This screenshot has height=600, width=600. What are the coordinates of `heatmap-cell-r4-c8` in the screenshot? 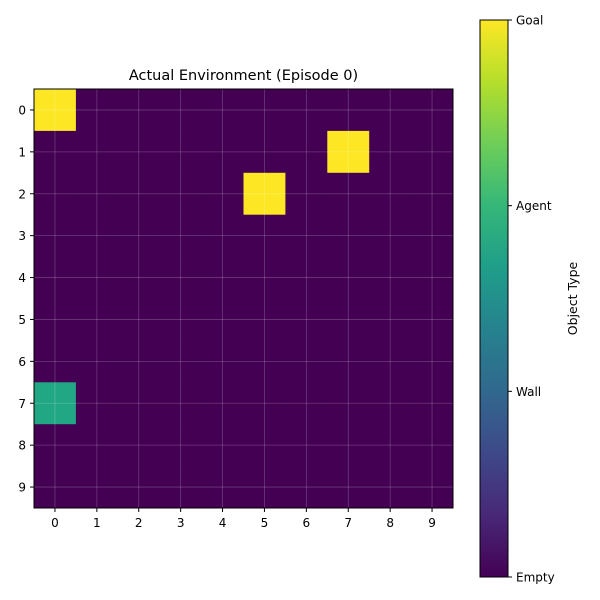 It's located at (390, 277).